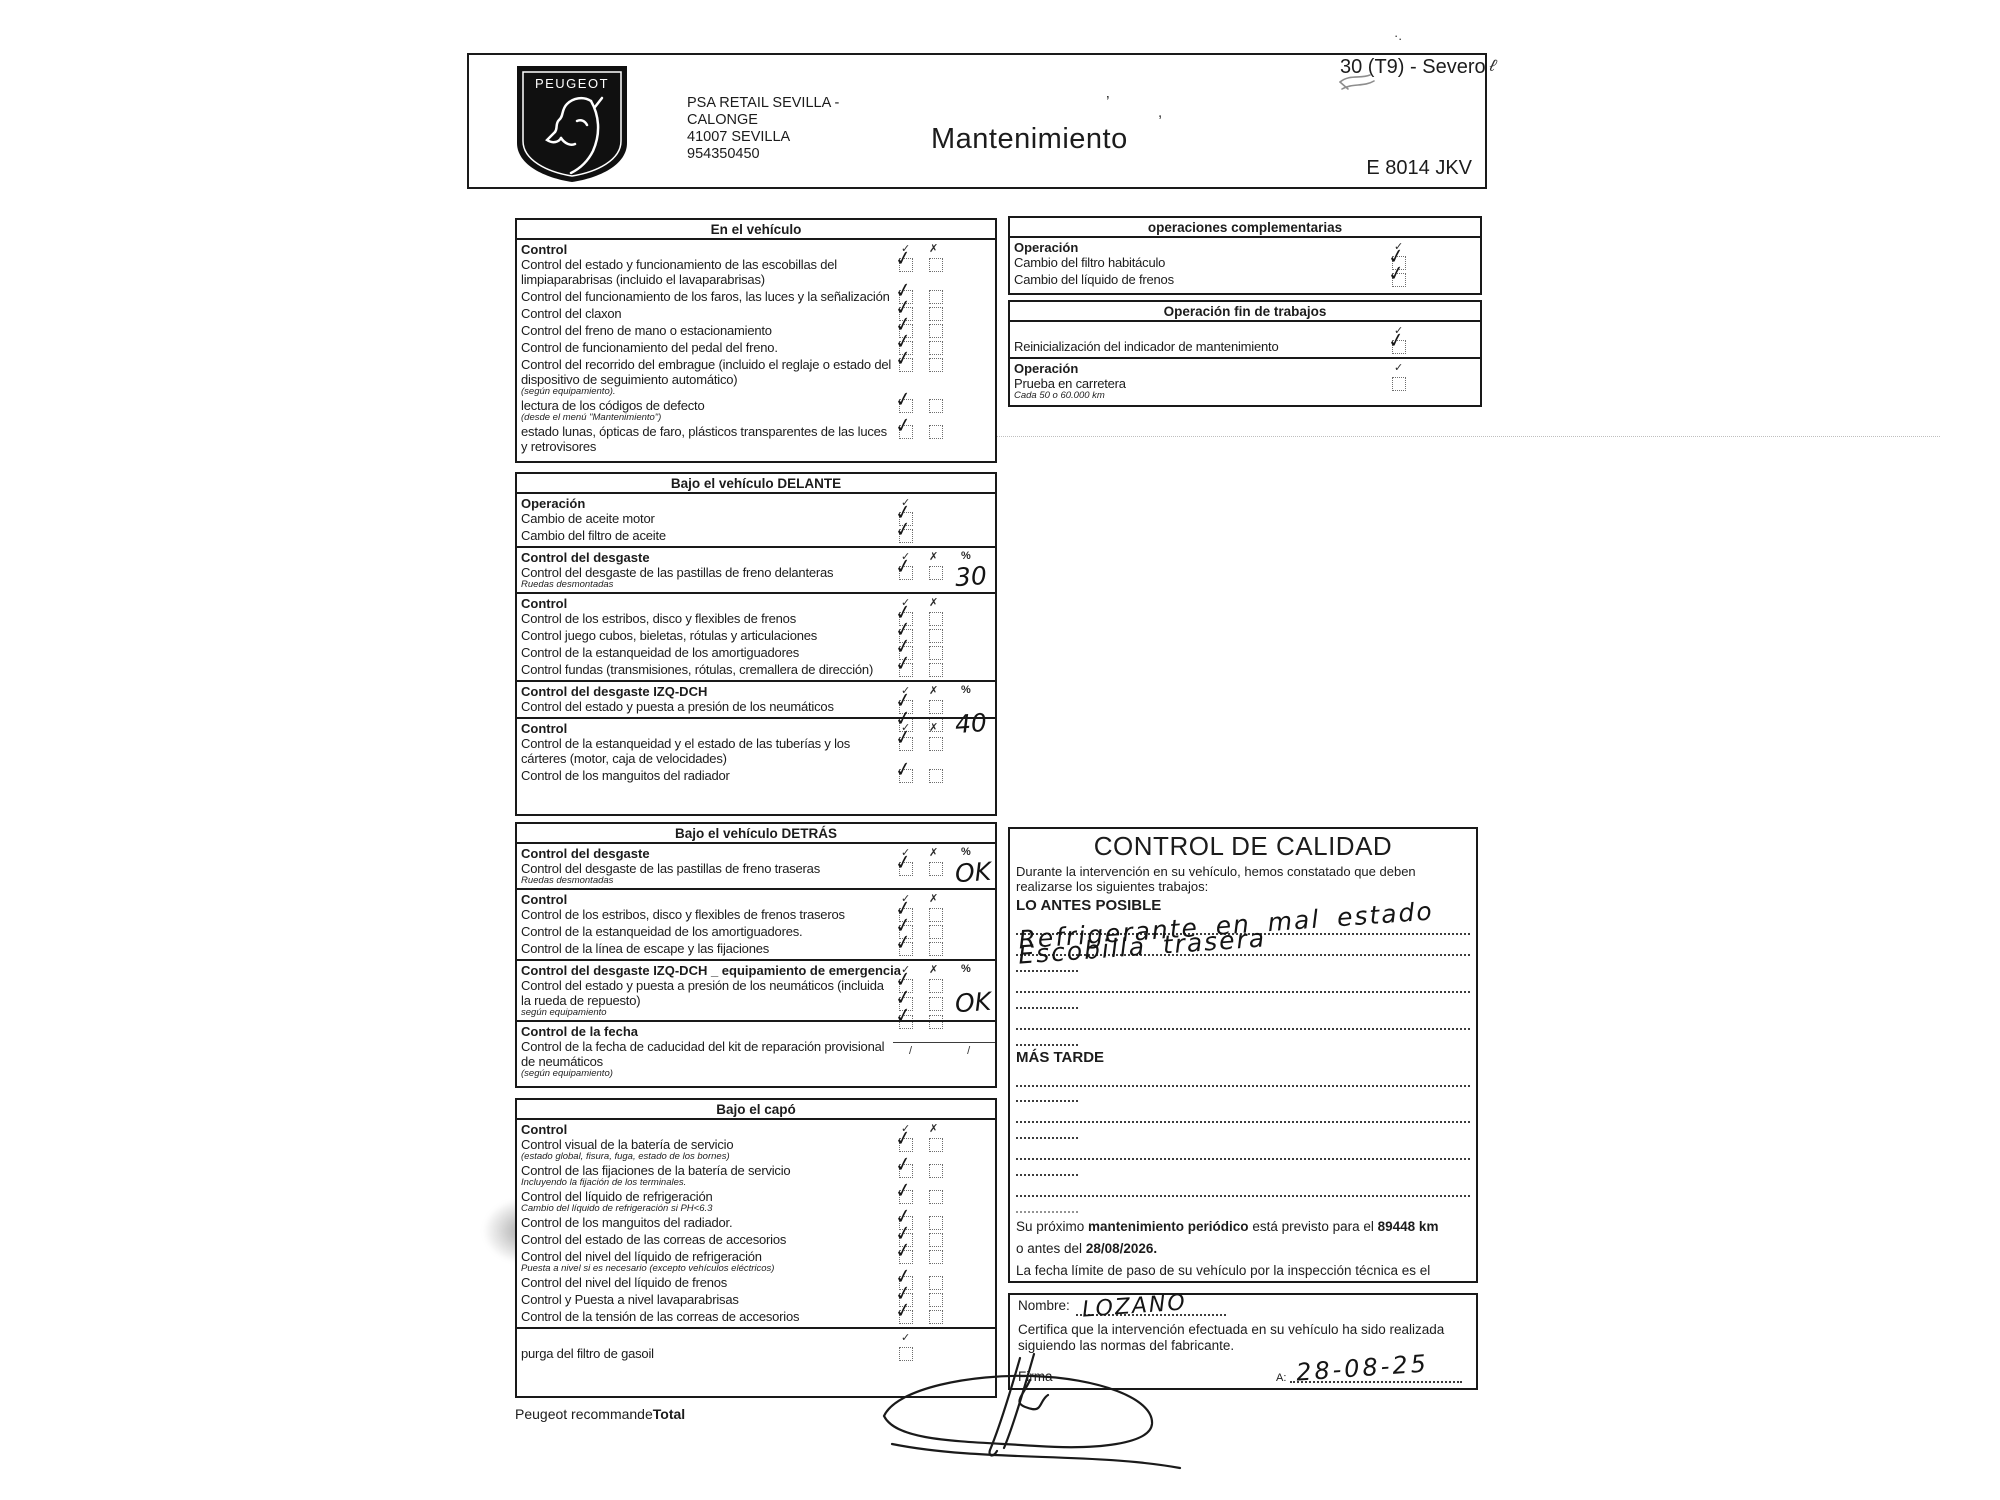  What do you see at coordinates (973, 1002) in the screenshot?
I see `handwritten-value: OK` at bounding box center [973, 1002].